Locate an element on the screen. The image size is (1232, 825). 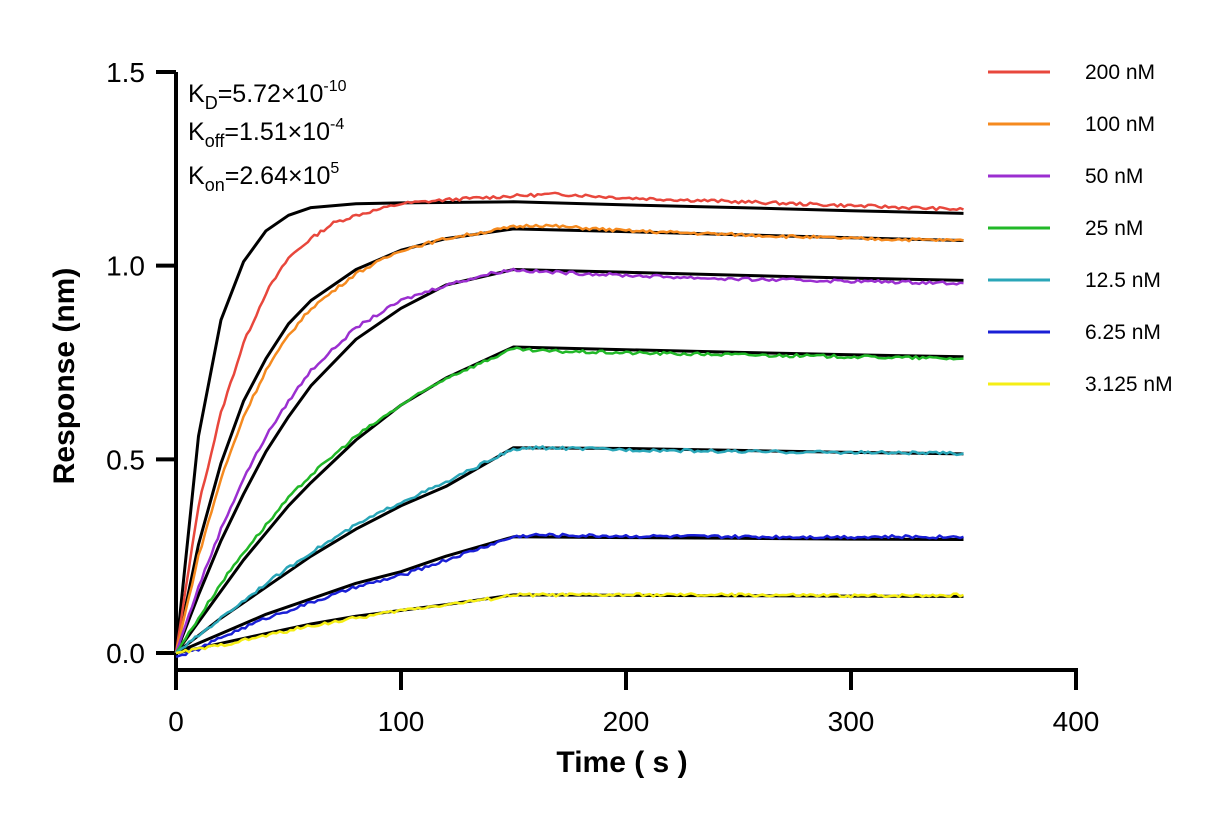
y-axis-title: Response (nm) is located at coordinates (64, 376).